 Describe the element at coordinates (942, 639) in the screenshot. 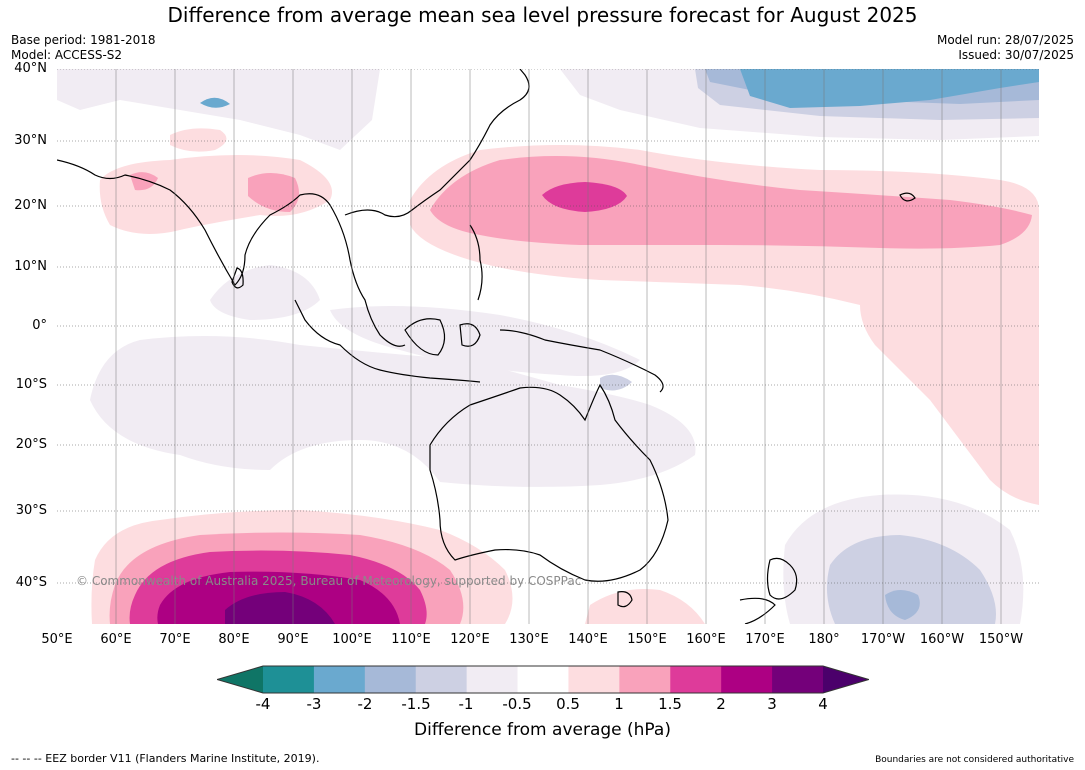

I see `lon-label: 160°W` at that location.